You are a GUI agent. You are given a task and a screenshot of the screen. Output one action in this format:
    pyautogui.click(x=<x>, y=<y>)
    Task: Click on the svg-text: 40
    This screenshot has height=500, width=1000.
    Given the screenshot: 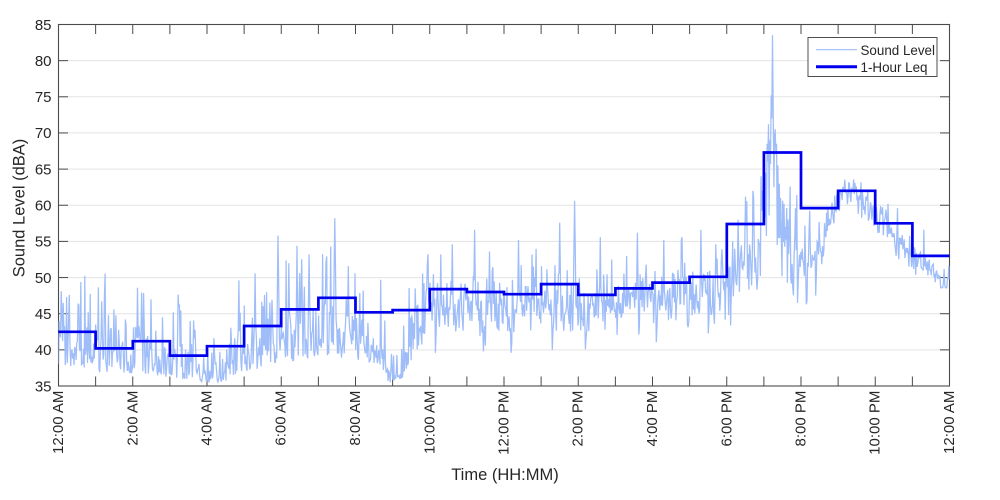 What is the action you would take?
    pyautogui.click(x=43, y=350)
    